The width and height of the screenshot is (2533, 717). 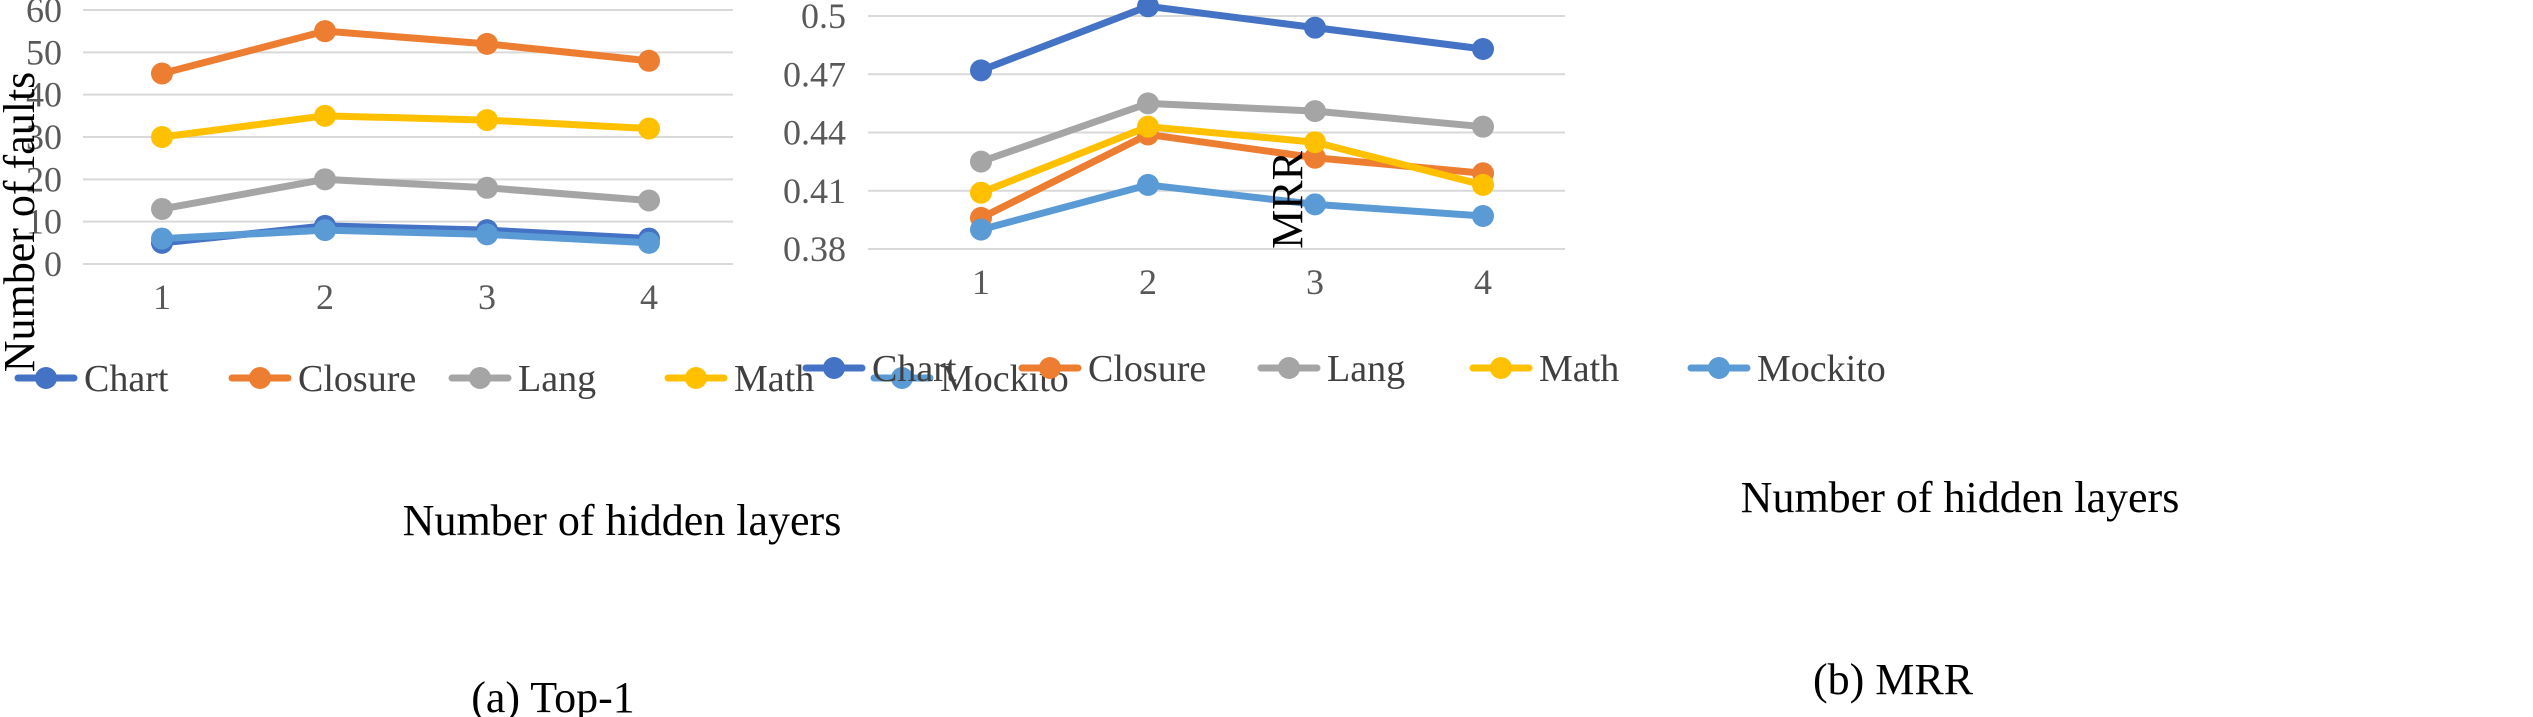 What do you see at coordinates (814, 249) in the screenshot?
I see `mrr-y-tick-label: 0.38` at bounding box center [814, 249].